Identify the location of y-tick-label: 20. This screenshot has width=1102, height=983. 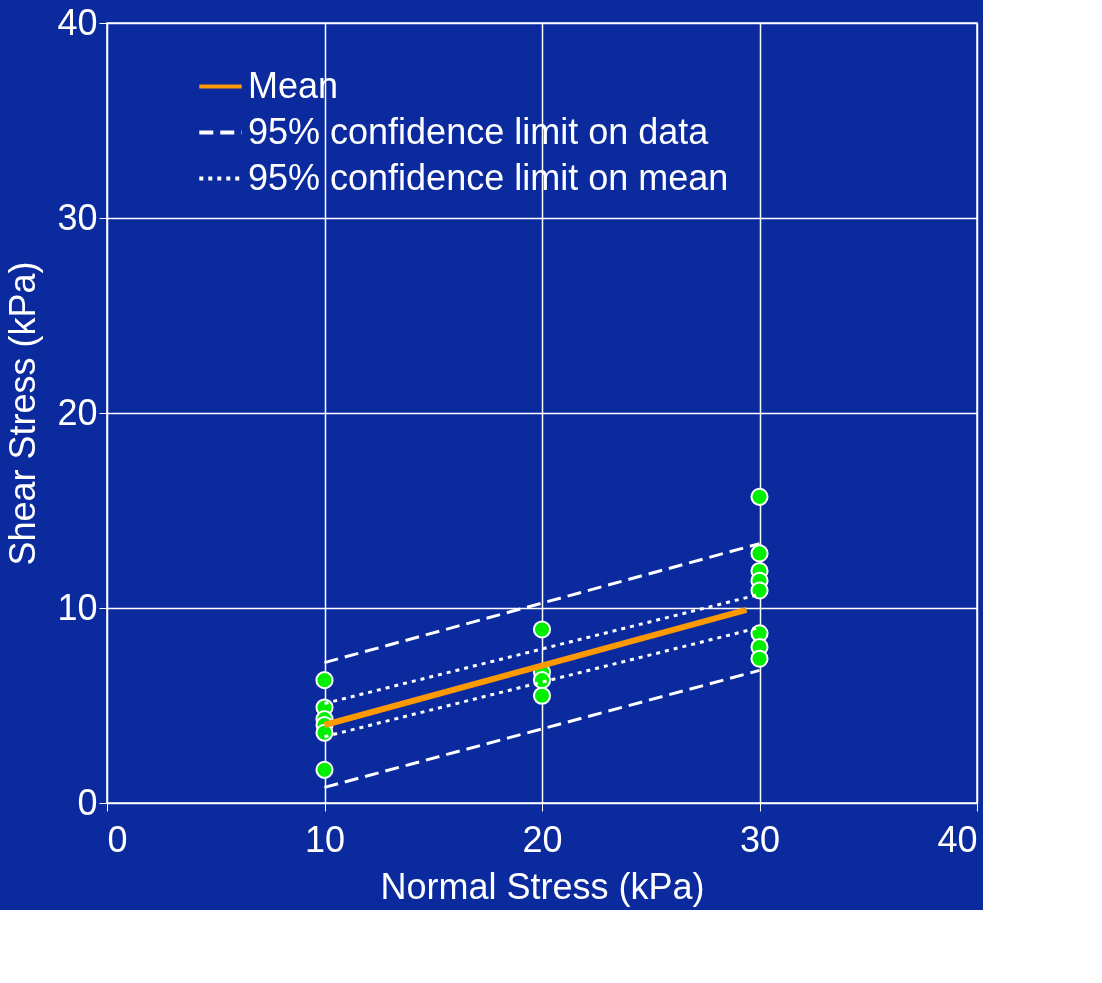
(77, 412).